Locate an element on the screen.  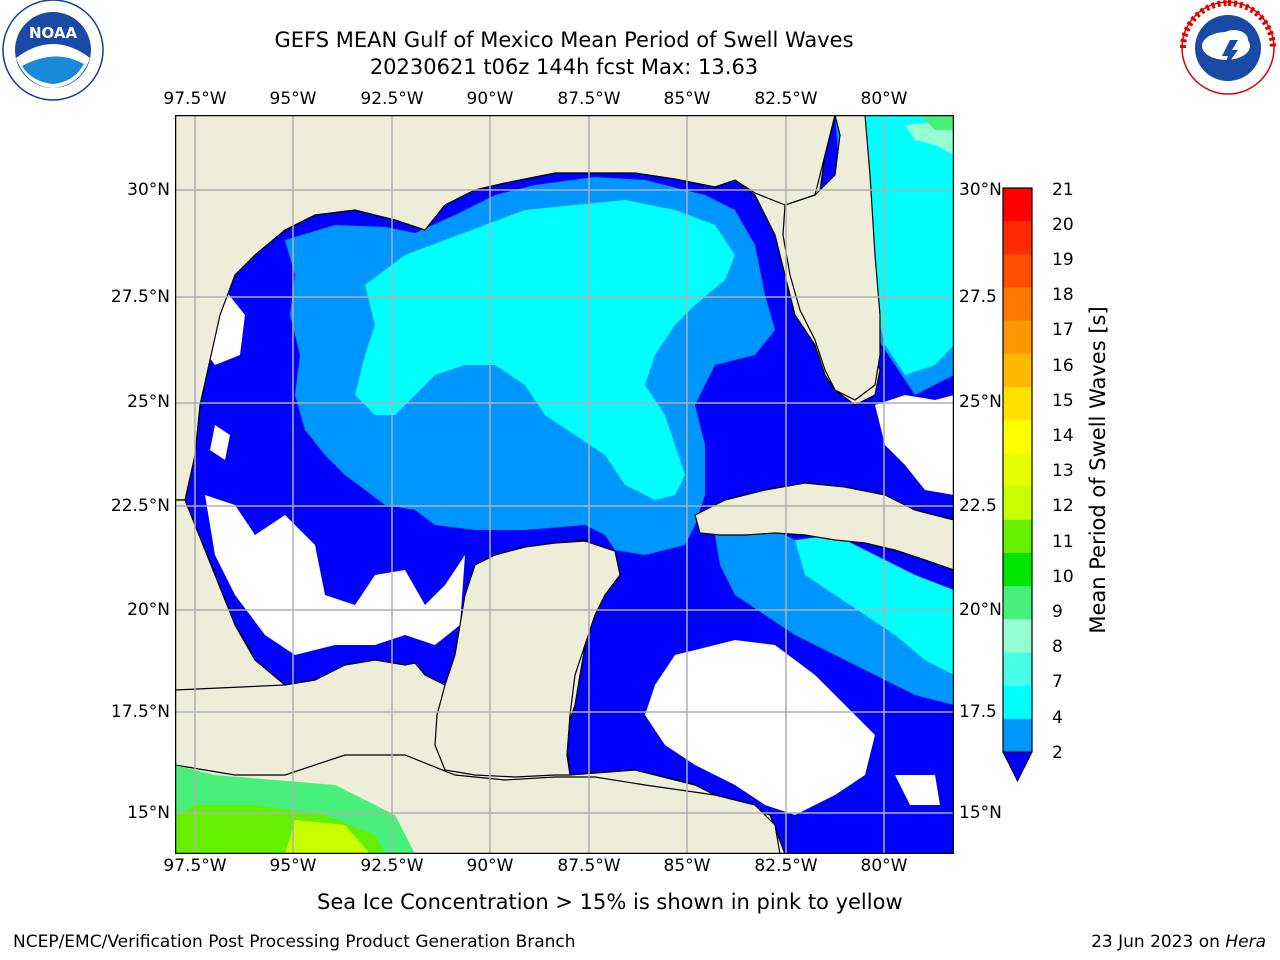
colorbar-tick-label: 4 is located at coordinates (1057, 718).